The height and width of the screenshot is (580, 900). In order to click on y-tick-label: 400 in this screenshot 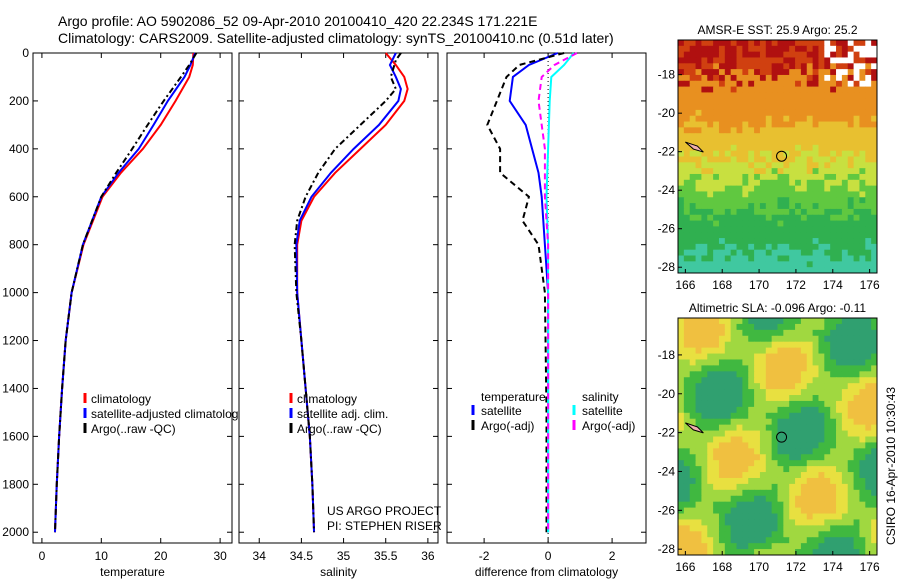, I will do `click(19, 149)`.